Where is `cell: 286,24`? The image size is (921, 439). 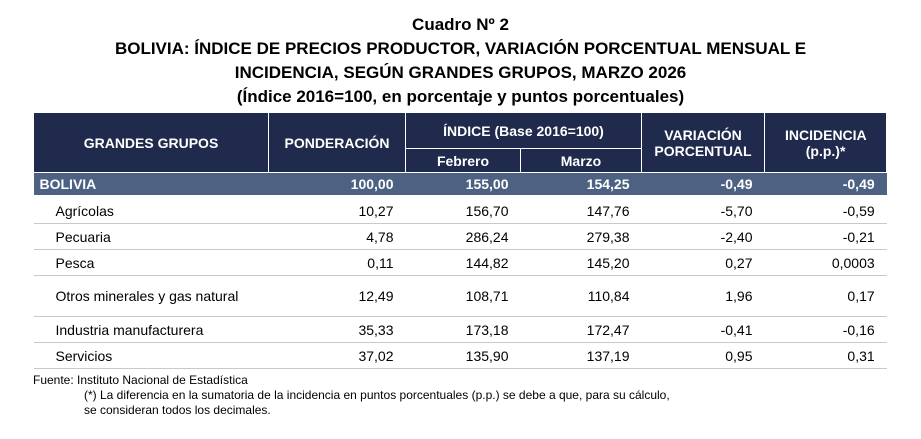 cell: 286,24 is located at coordinates (463, 236).